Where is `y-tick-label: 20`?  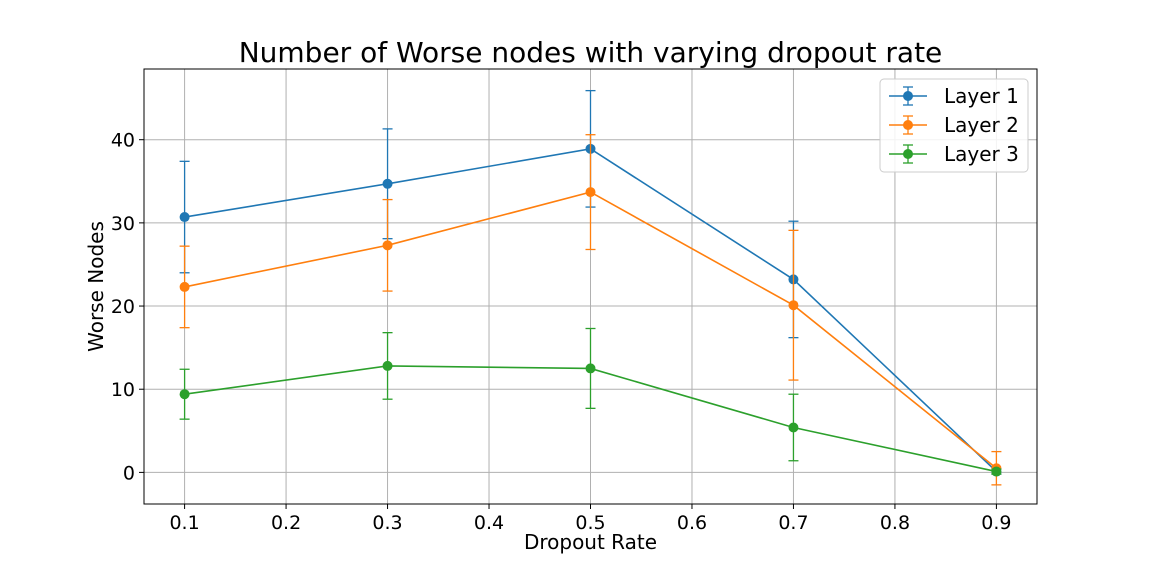 y-tick-label: 20 is located at coordinates (123, 307).